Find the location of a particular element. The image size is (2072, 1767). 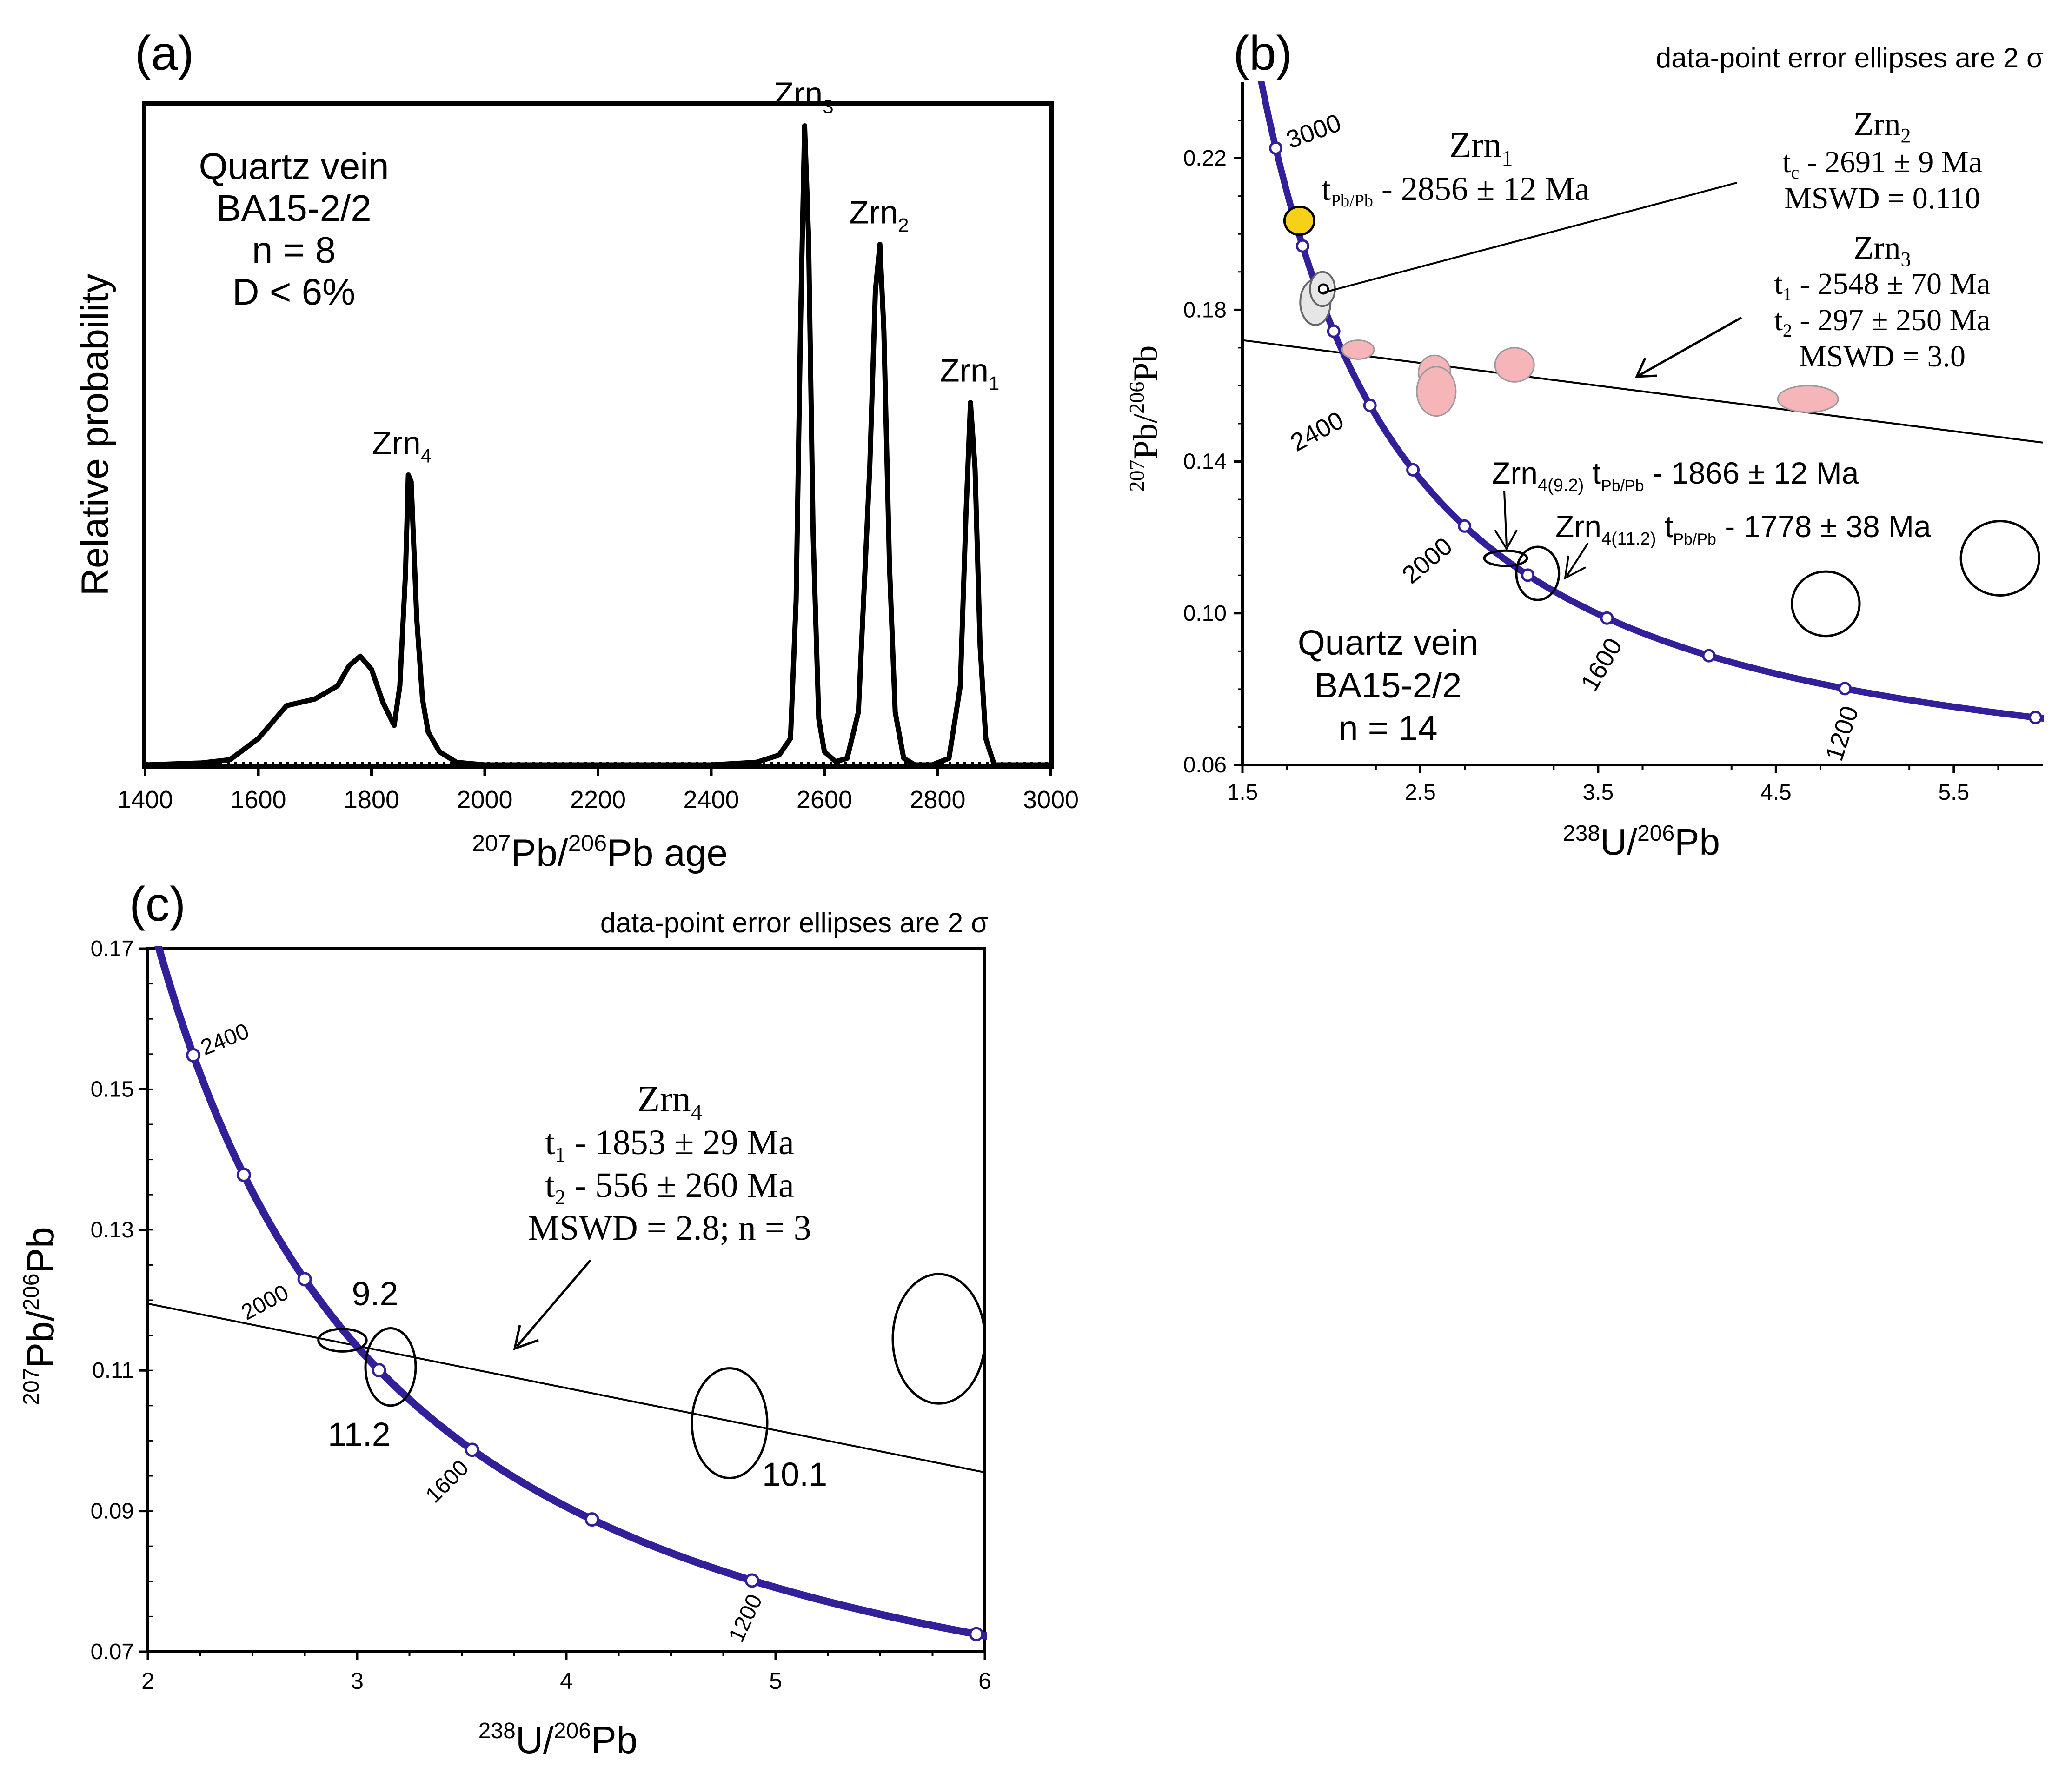

panel-c-age-label-2400: 2400 is located at coordinates (224, 1039).